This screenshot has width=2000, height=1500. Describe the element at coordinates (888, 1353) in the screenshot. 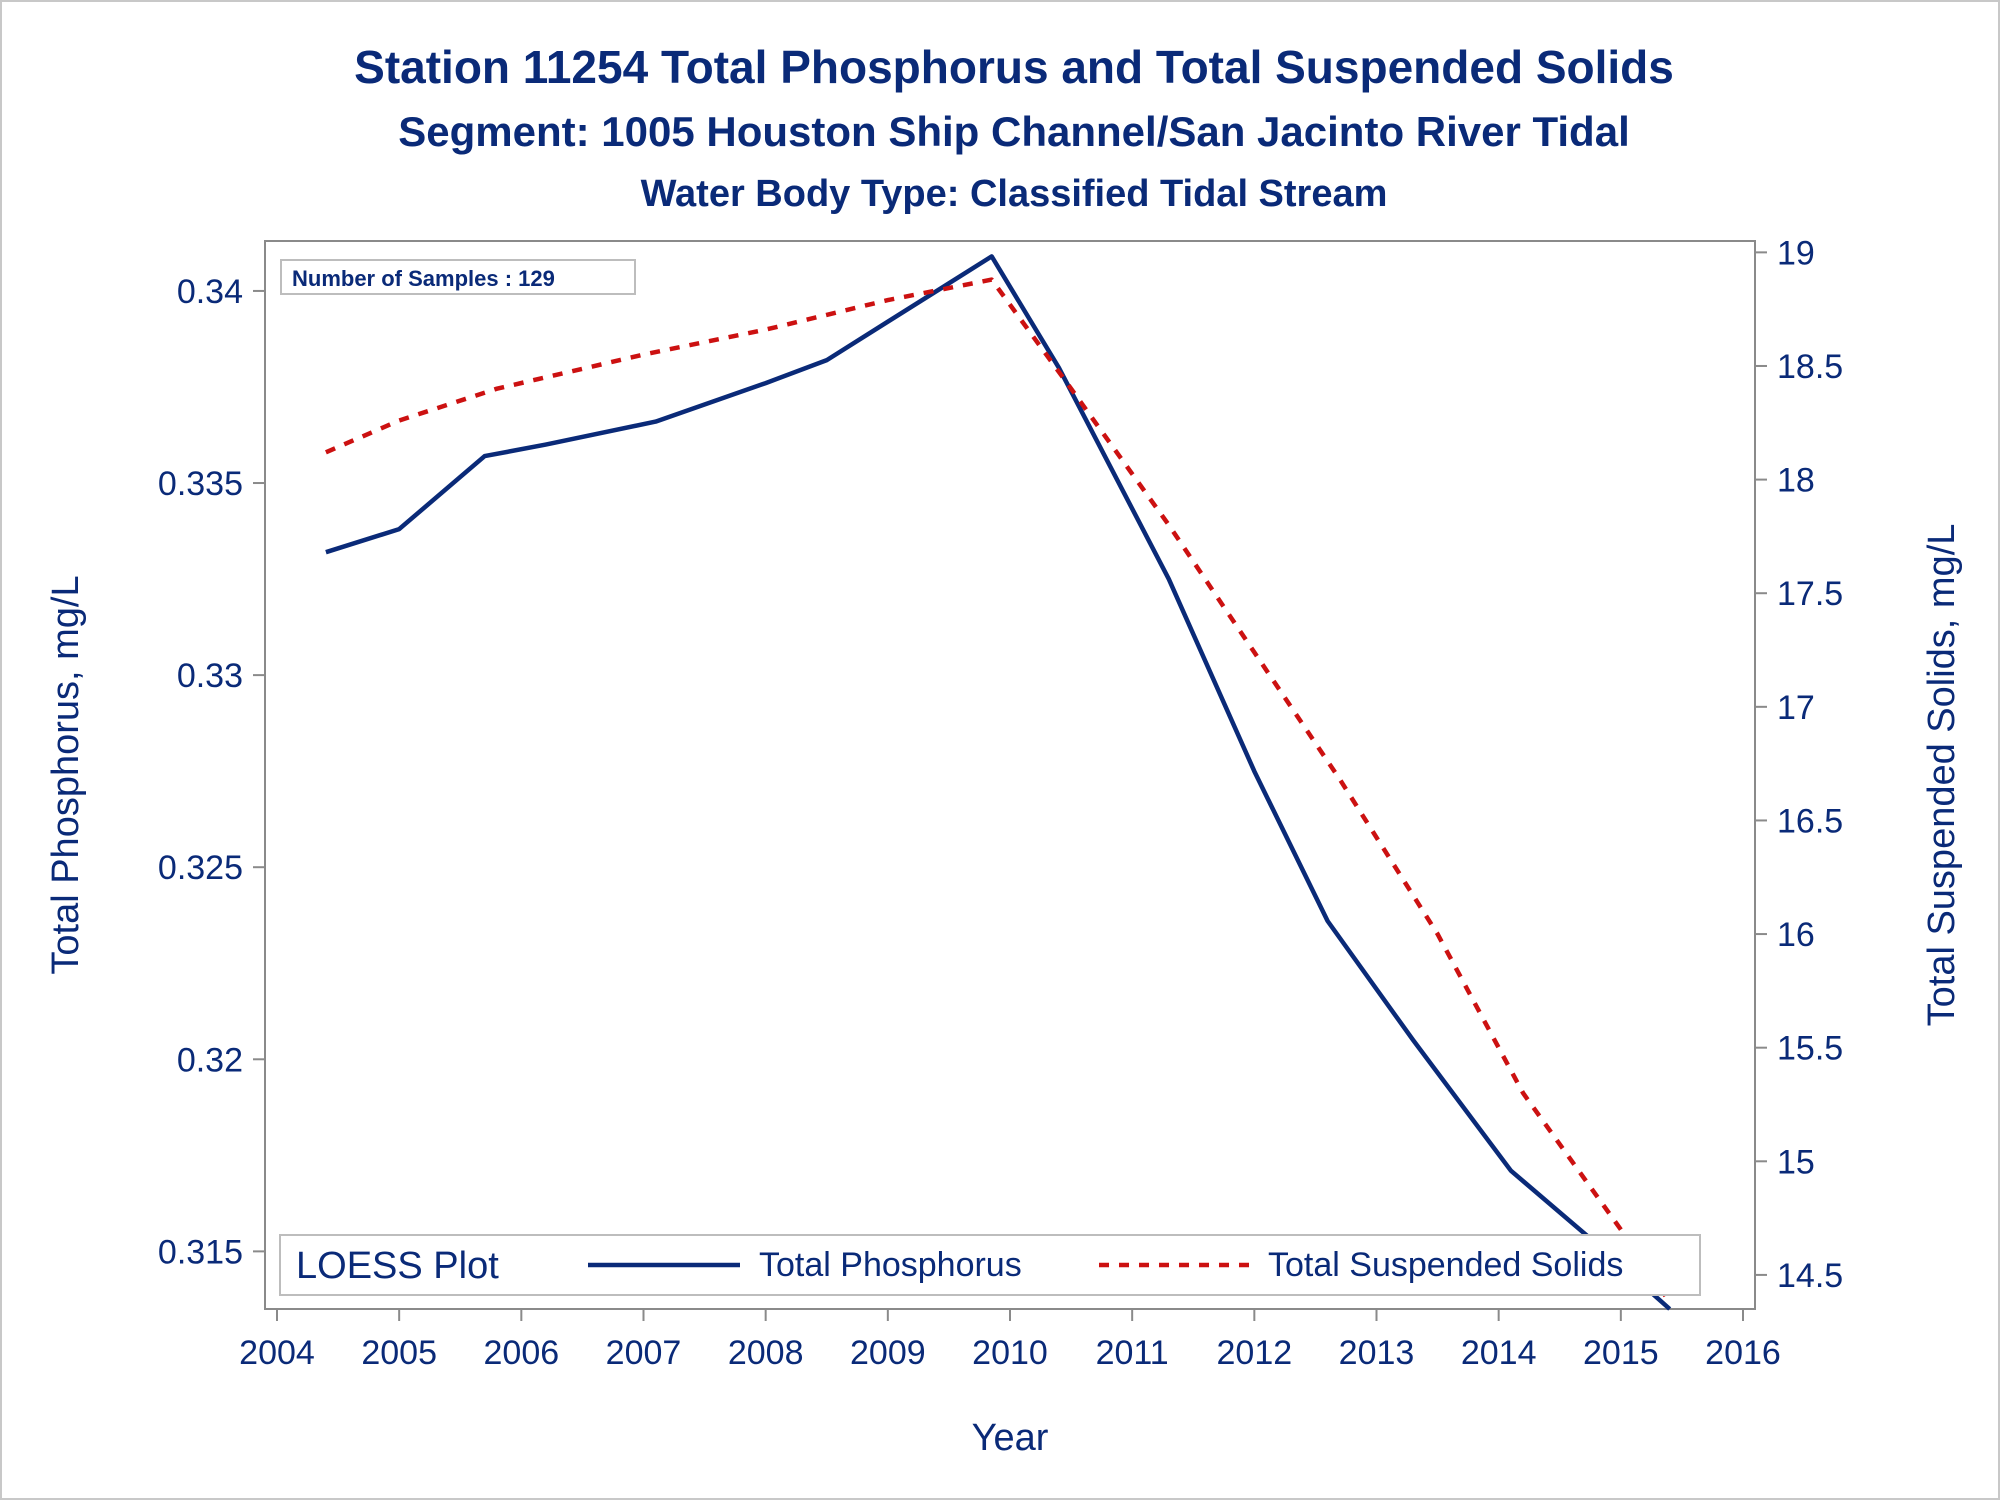

I see `x-tick-label: 2009` at that location.